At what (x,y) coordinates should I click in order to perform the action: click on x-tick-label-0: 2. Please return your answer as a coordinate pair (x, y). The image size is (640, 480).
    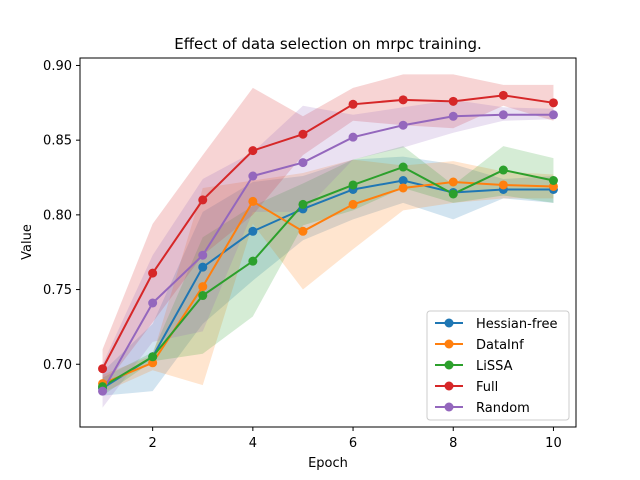
    Looking at the image, I should click on (153, 443).